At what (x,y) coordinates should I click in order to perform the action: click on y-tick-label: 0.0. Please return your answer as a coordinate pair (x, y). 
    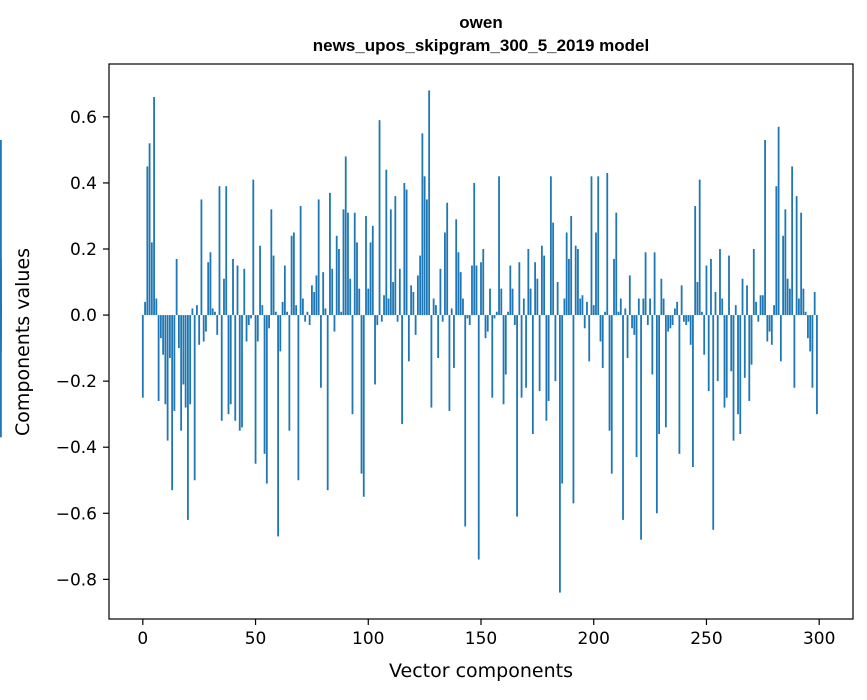
    Looking at the image, I should click on (83, 316).